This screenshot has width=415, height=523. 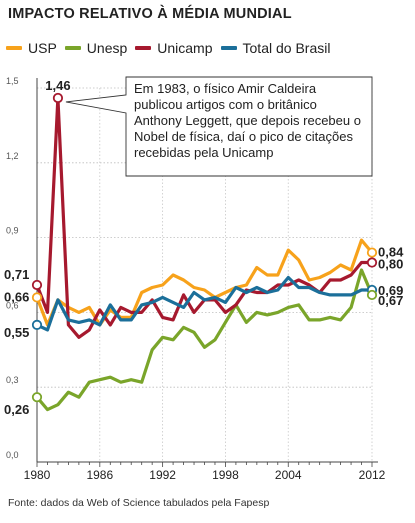 I want to click on x-tick-label-0: 1980, so click(x=37, y=475).